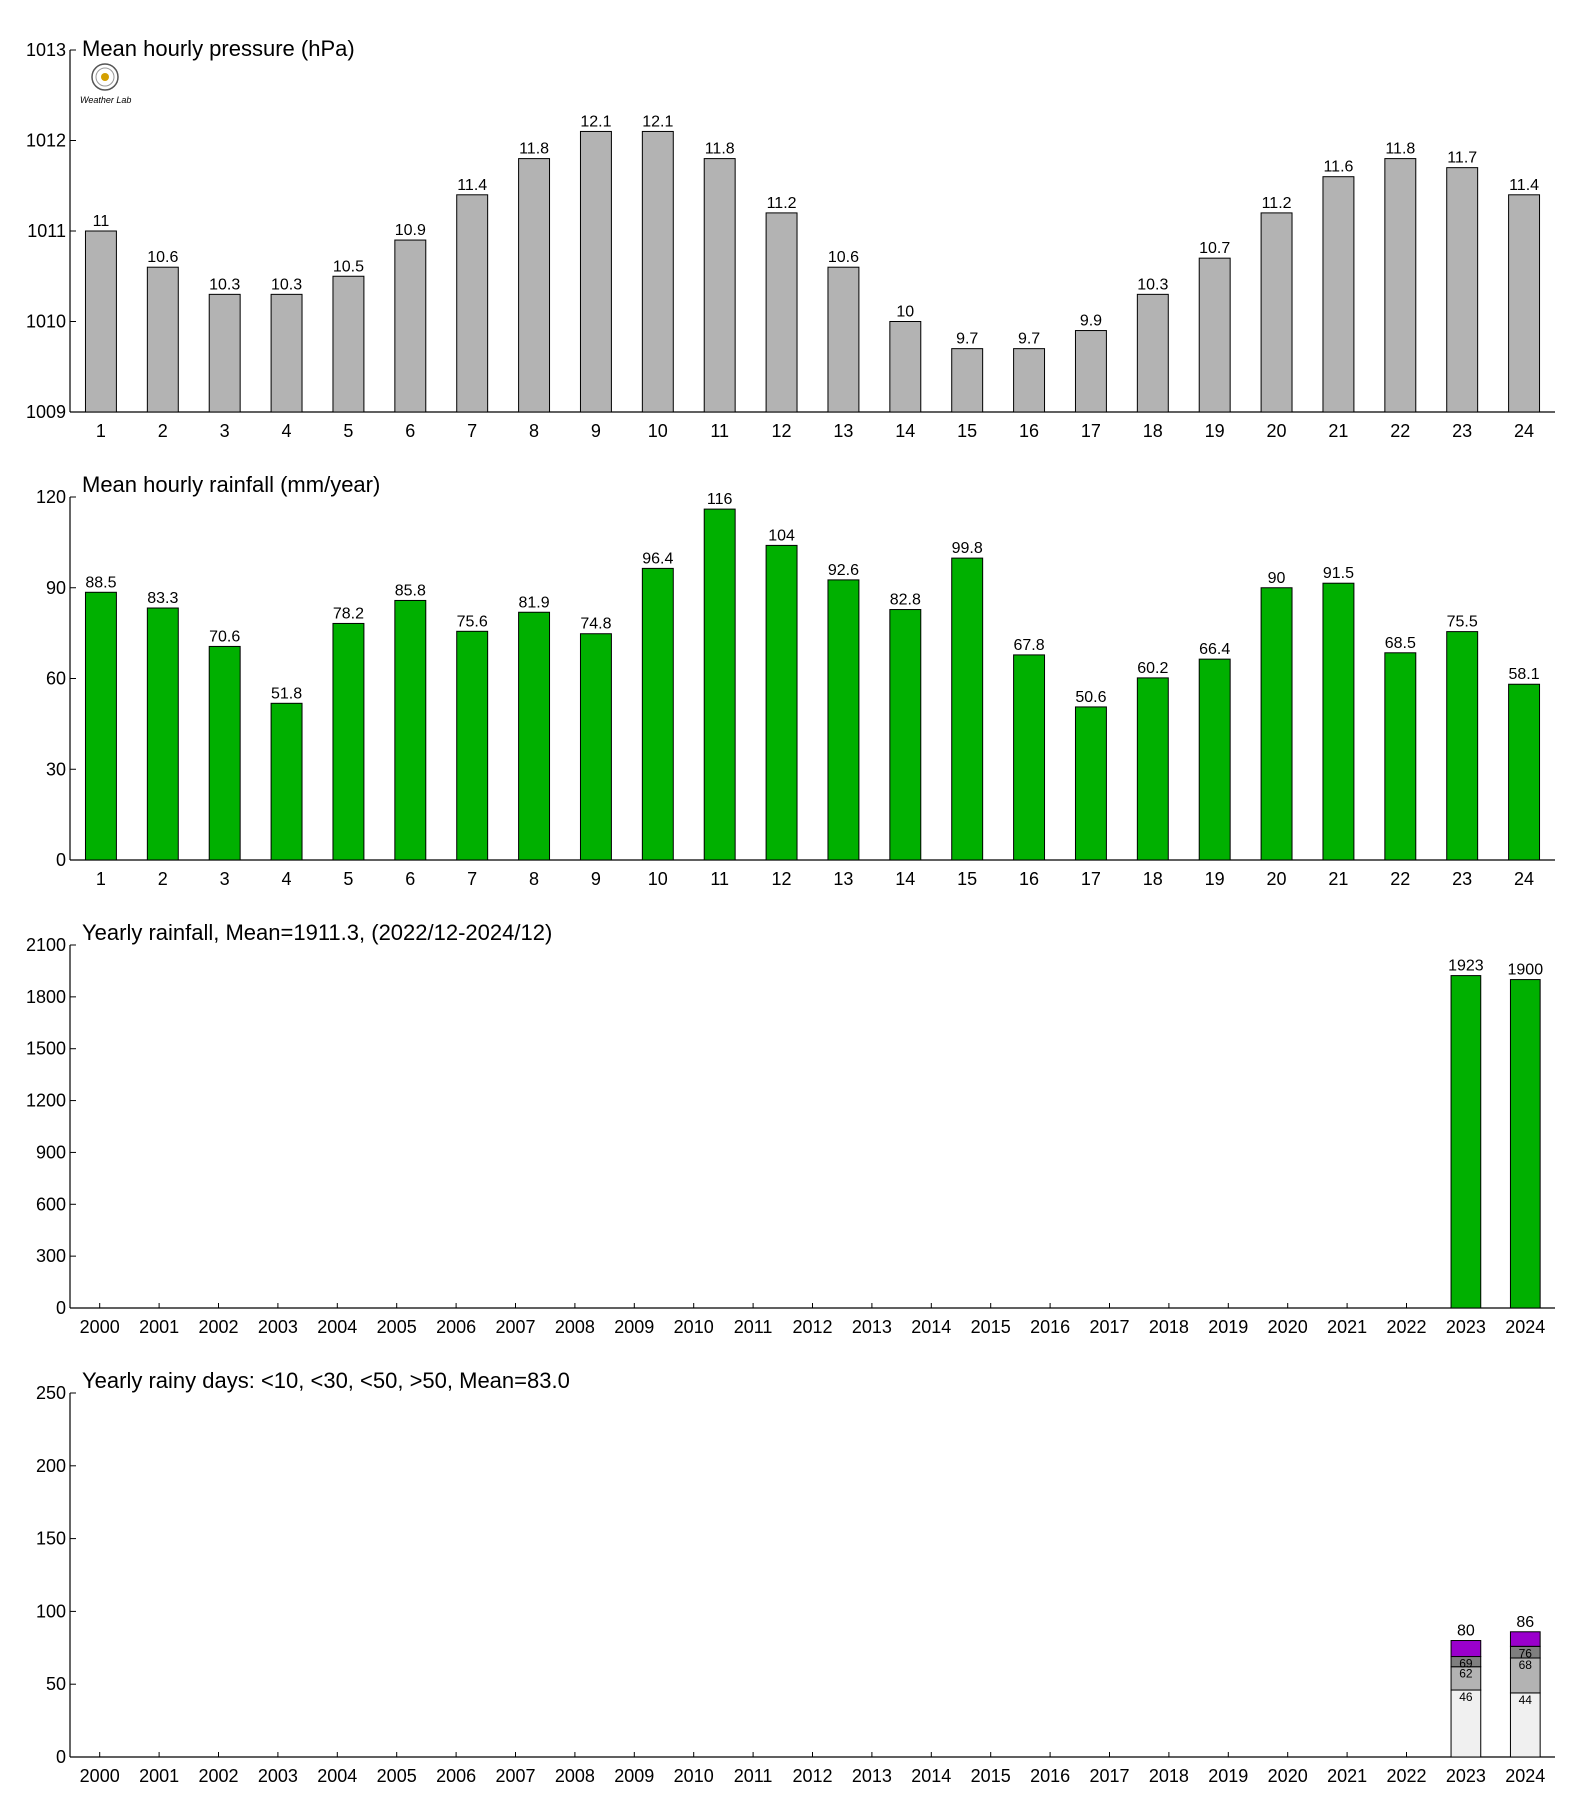 This screenshot has width=1580, height=1800. Describe the element at coordinates (162, 598) in the screenshot. I see `bar-value-label: 83.3` at that location.